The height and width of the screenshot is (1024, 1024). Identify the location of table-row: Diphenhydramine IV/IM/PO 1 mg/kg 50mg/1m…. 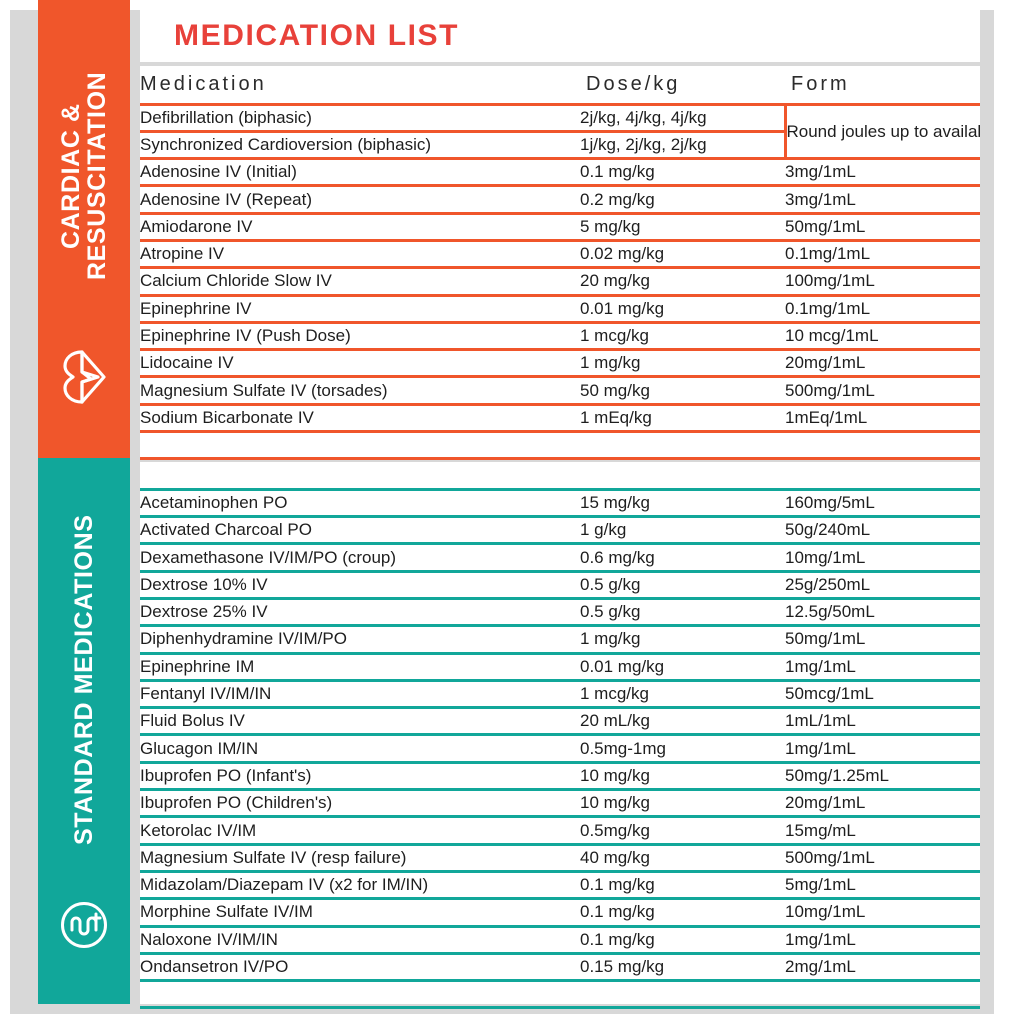
(560, 640).